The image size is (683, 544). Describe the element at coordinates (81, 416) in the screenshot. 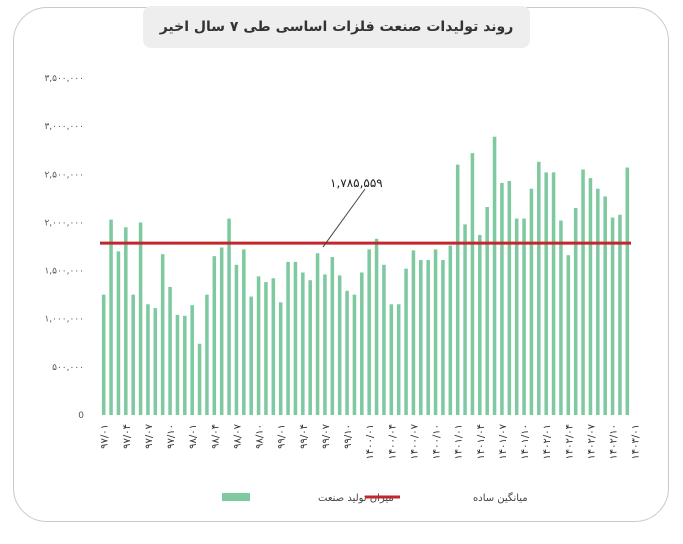

I see `y-tick-label: 0` at that location.